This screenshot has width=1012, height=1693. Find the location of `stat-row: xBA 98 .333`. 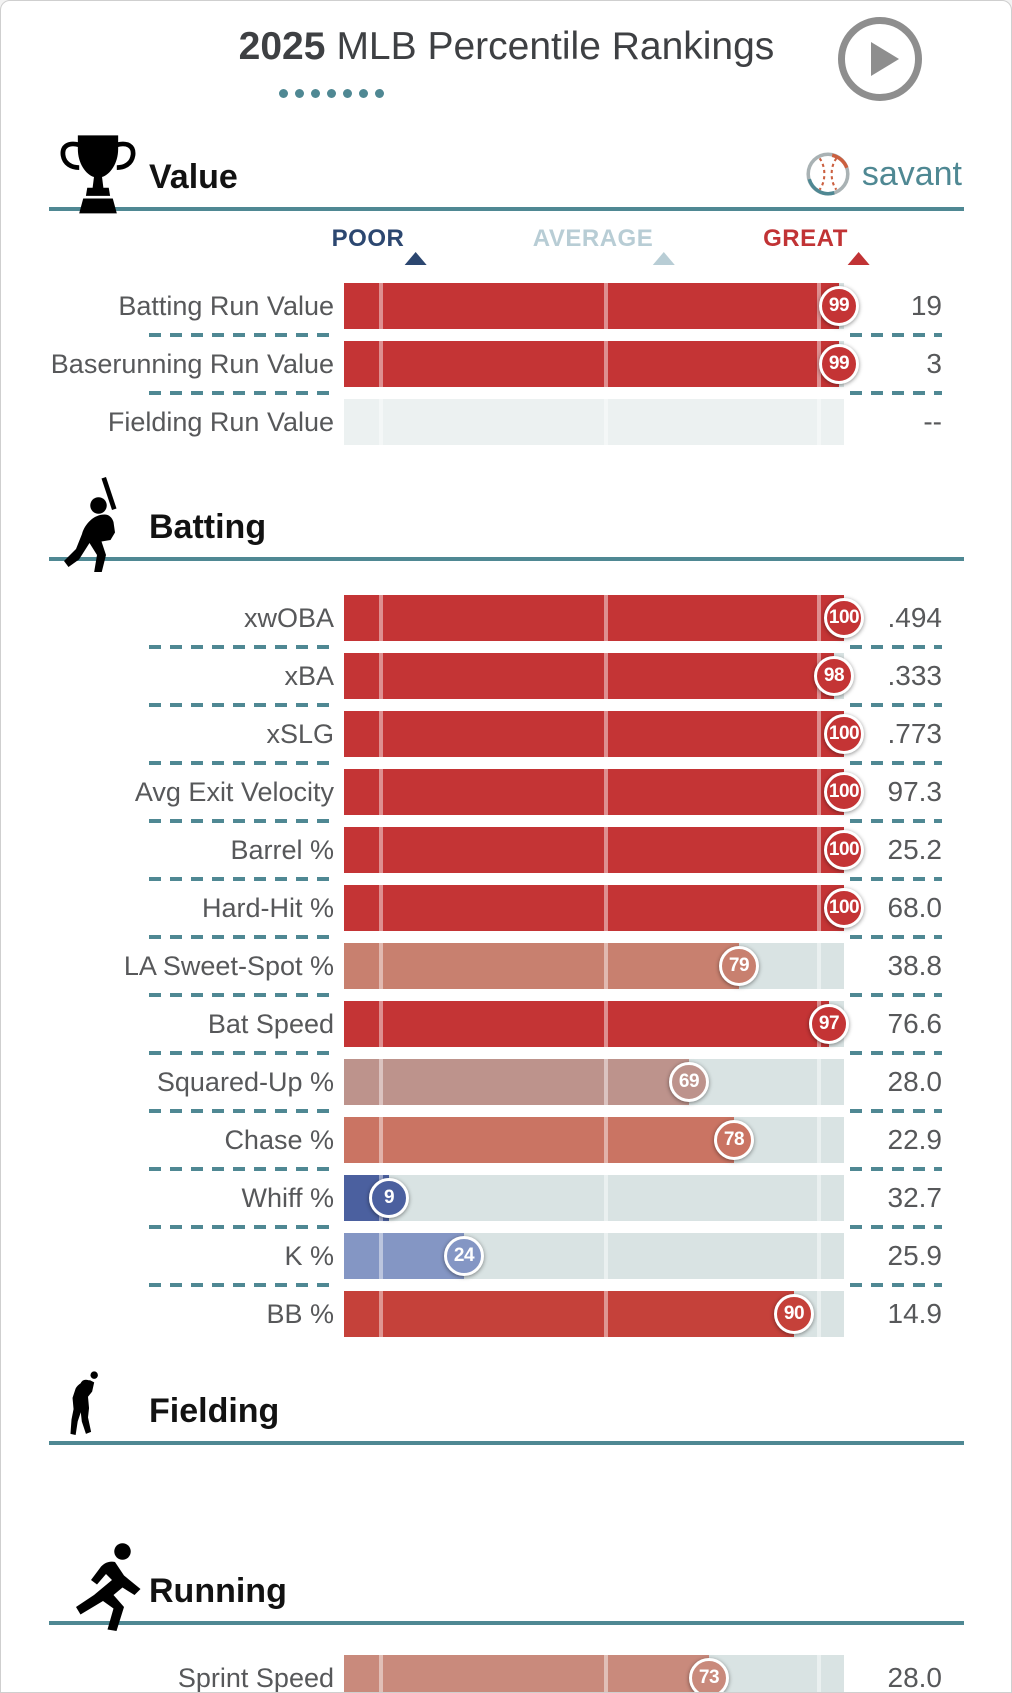

stat-row: xBA 98 .333 is located at coordinates (506, 676).